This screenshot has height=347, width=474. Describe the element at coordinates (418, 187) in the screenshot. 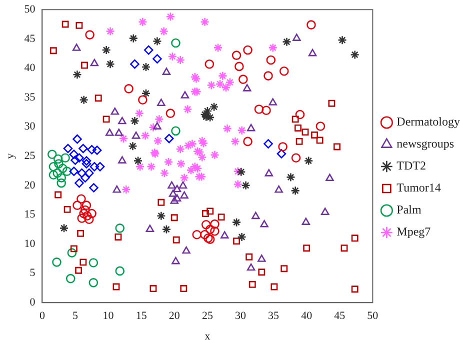

I see `legend-label: Tumor14` at that location.